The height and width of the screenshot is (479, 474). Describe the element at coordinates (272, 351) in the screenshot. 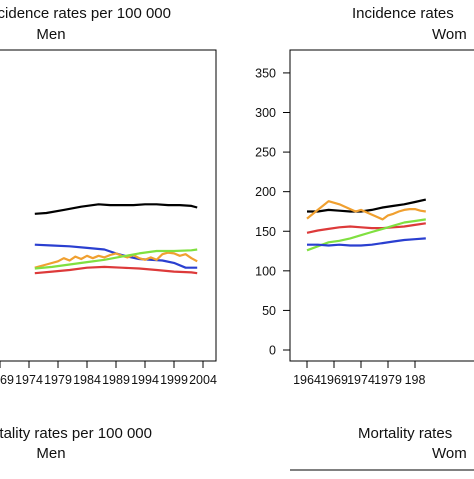

I see `y-tick-label: 0` at that location.